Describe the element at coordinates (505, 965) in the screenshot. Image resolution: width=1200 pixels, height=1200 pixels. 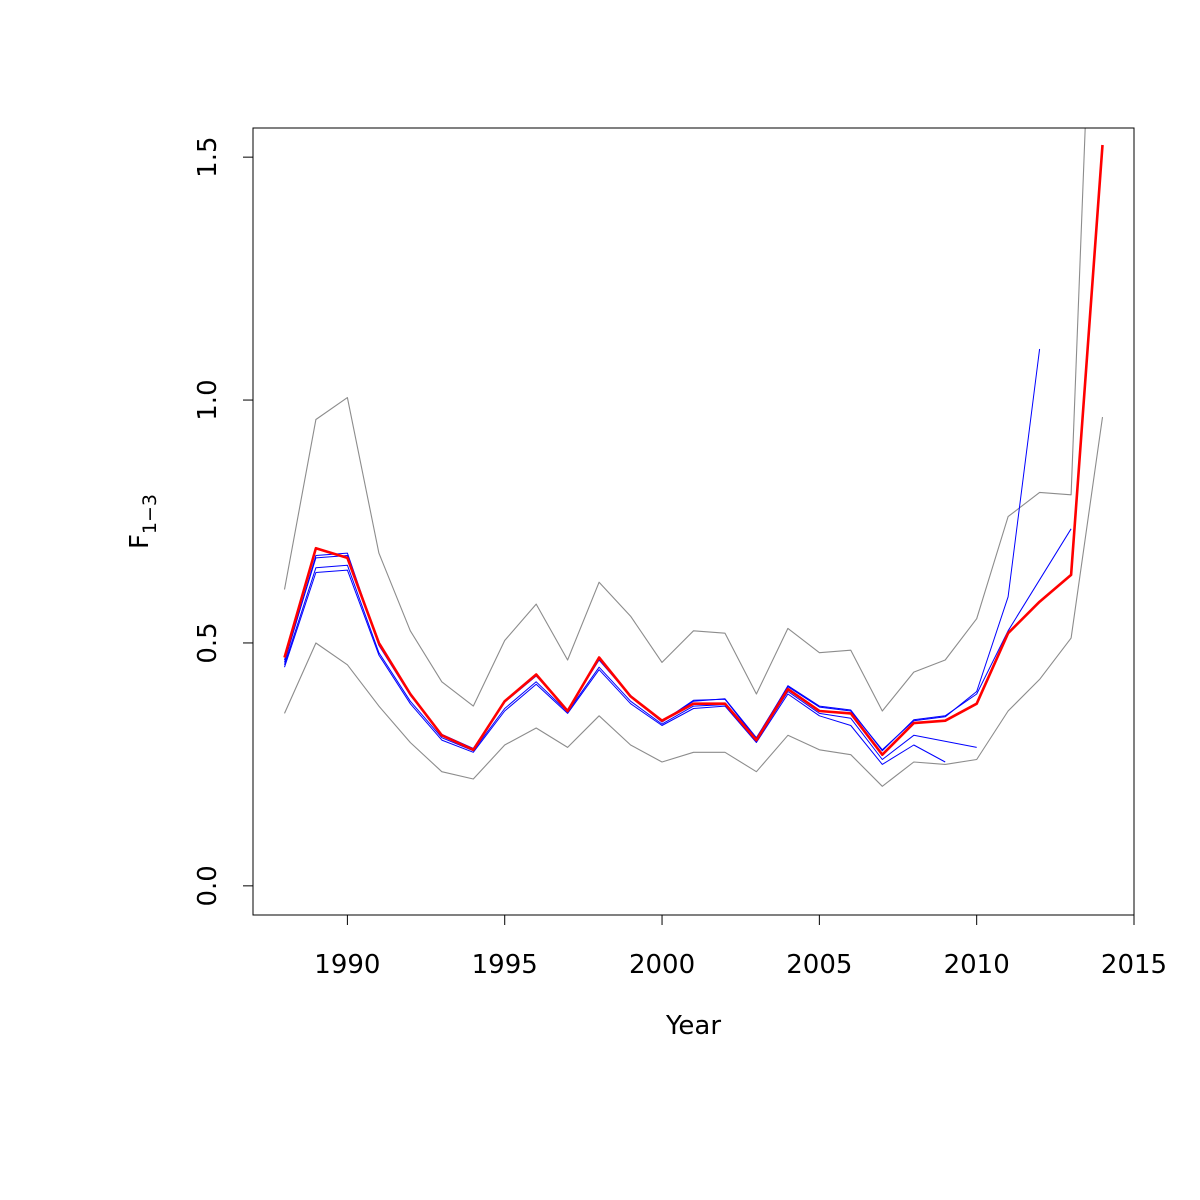
I see `x-tick-label: 1995` at that location.